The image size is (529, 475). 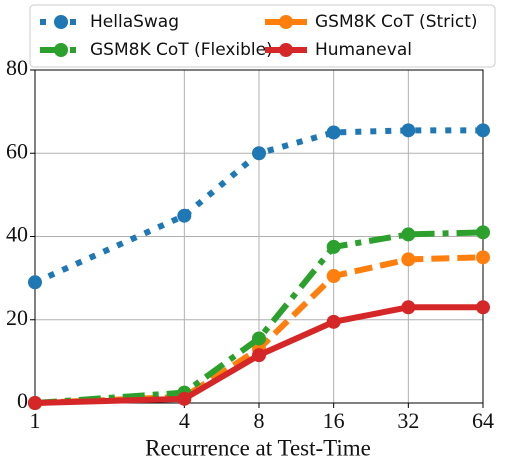 What do you see at coordinates (334, 420) in the screenshot?
I see `x-tick-label: 16` at bounding box center [334, 420].